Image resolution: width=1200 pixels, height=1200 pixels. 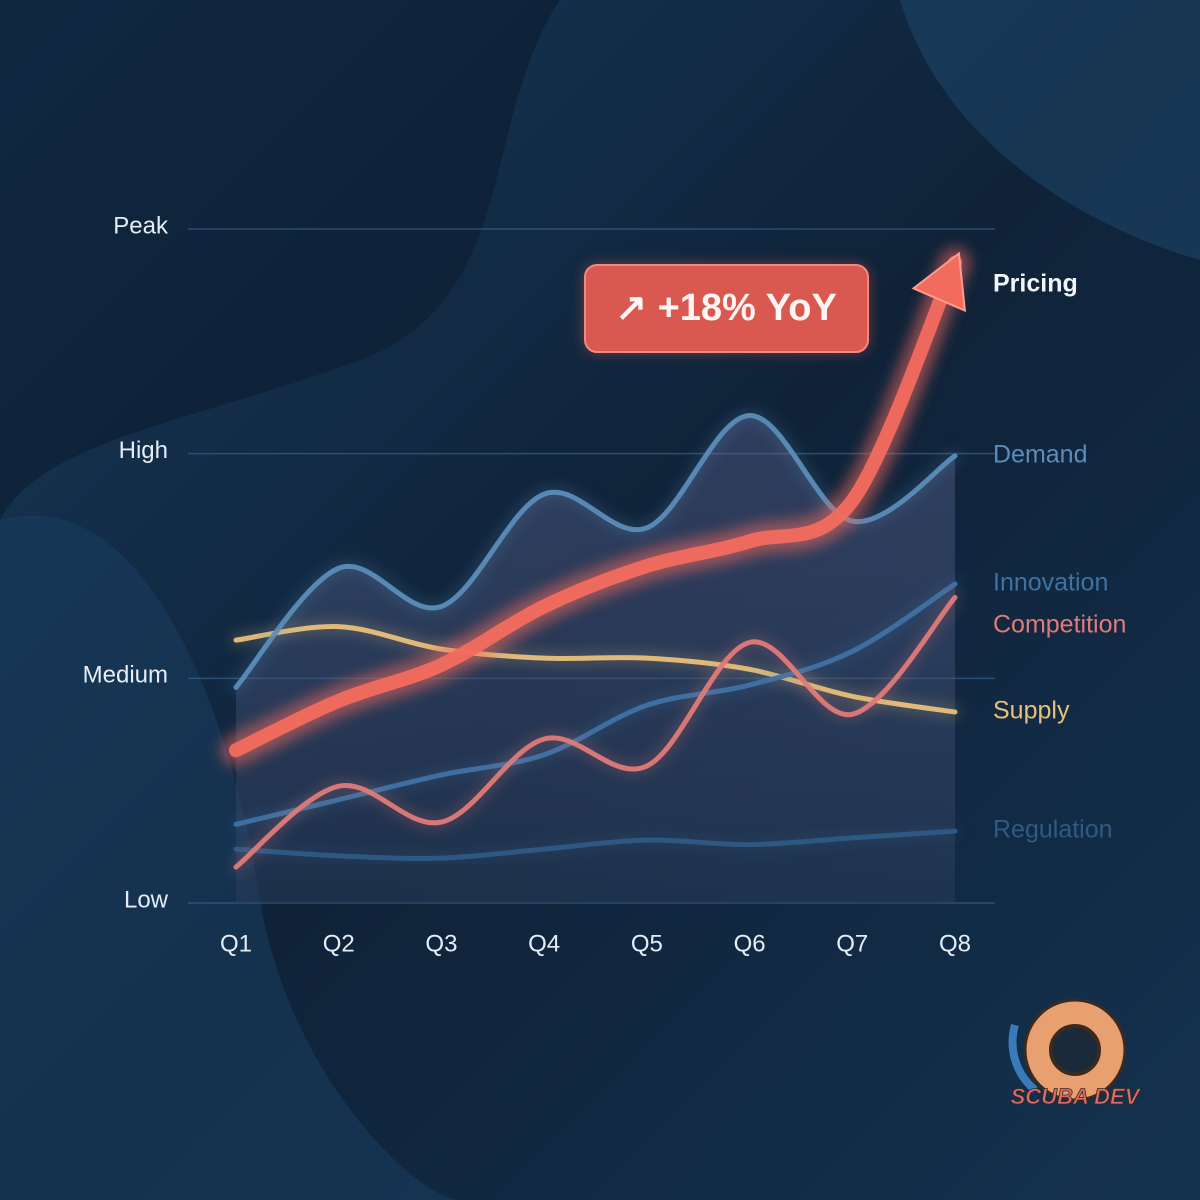 What do you see at coordinates (339, 943) in the screenshot?
I see `x-tick-label: Q2` at bounding box center [339, 943].